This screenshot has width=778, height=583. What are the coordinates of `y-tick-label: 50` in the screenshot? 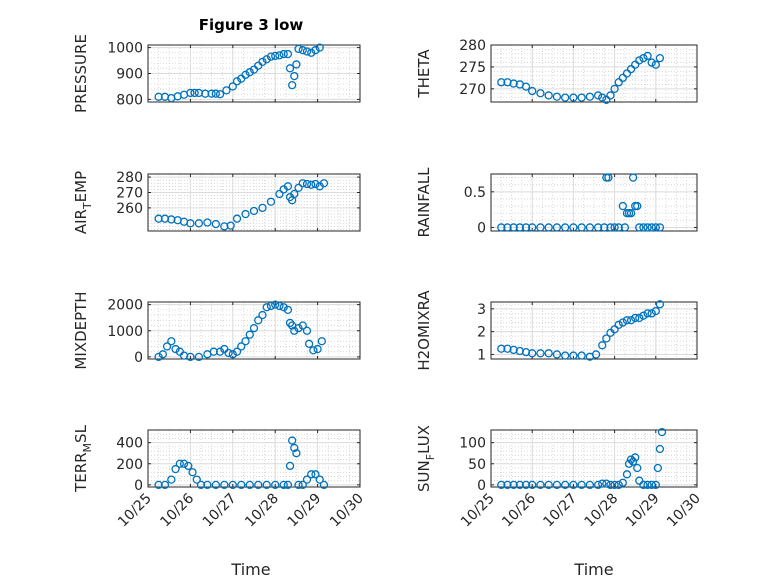 It's located at (477, 465).